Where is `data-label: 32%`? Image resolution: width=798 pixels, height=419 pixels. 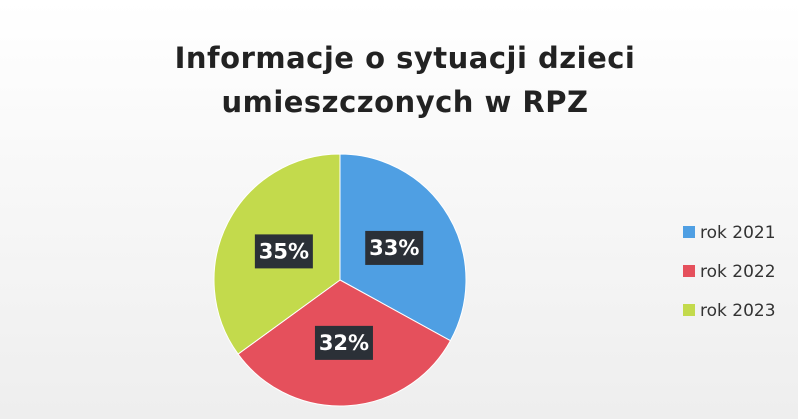 data-label: 32% is located at coordinates (344, 343).